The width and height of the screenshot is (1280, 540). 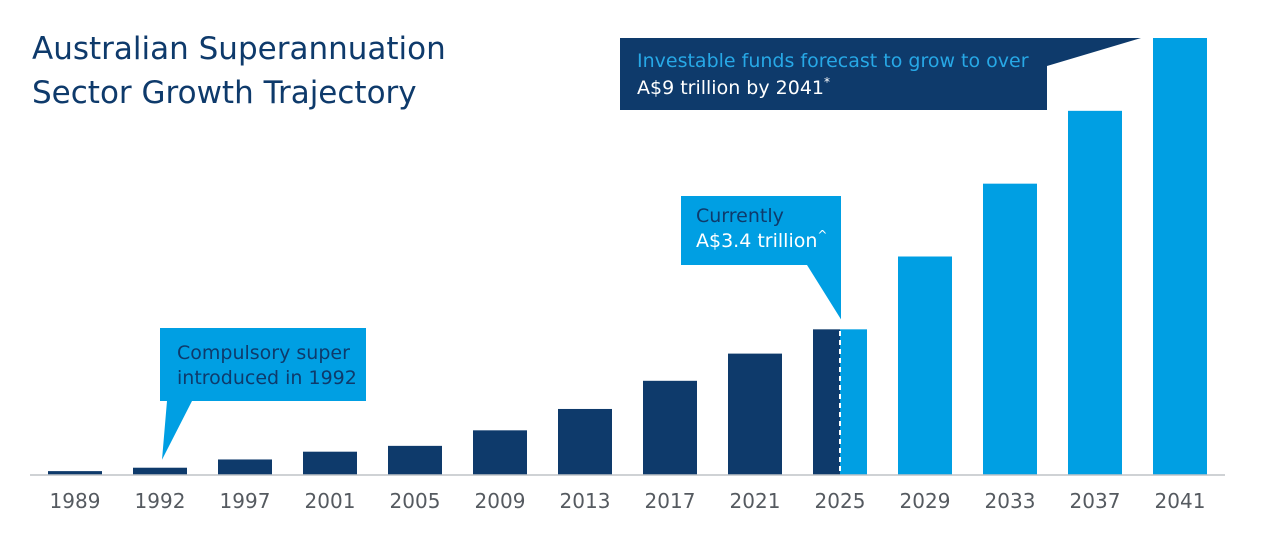 I want to click on bar-1992, so click(x=160, y=471).